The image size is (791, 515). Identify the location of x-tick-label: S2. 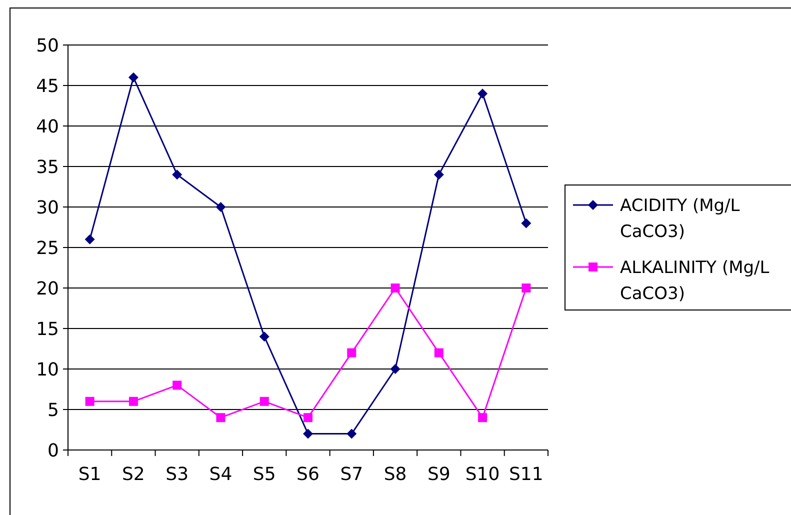
(133, 474).